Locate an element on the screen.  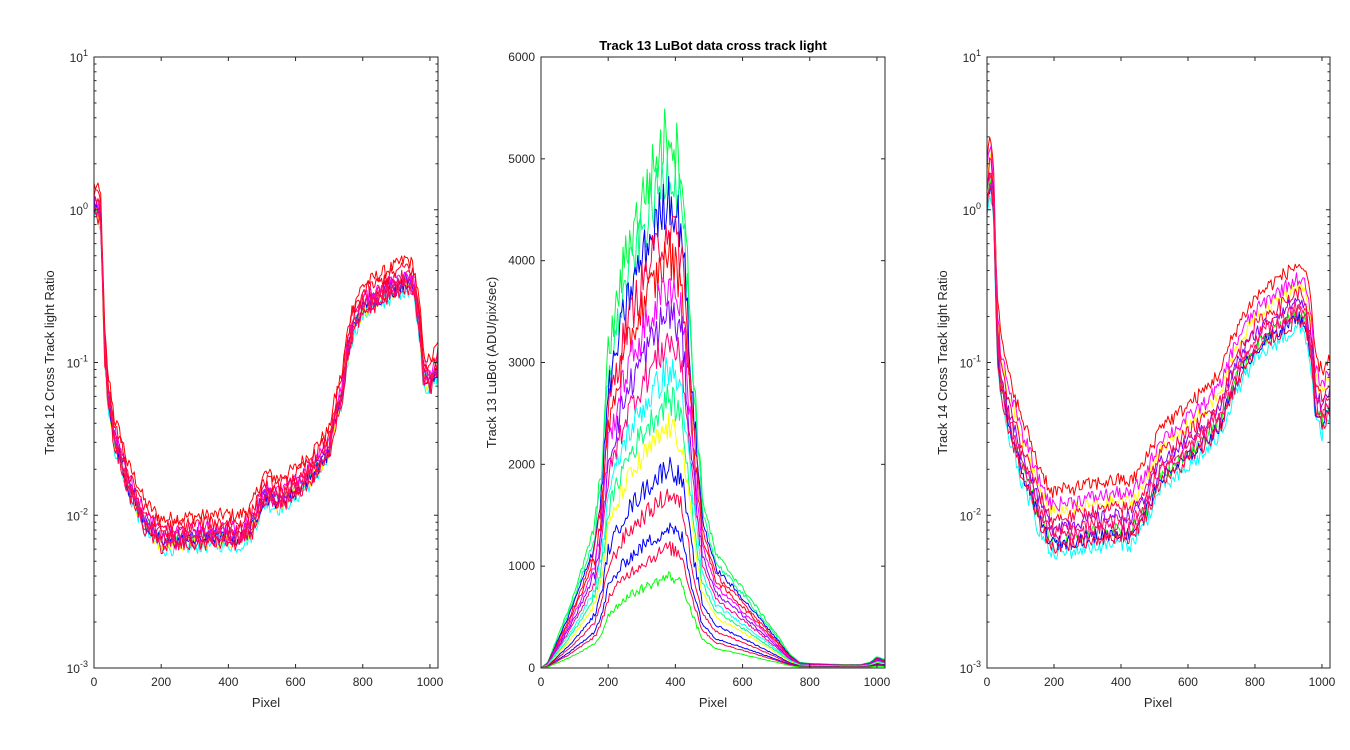
middle-panel-title: Track 13 LuBot data cross track light is located at coordinates (713, 45).